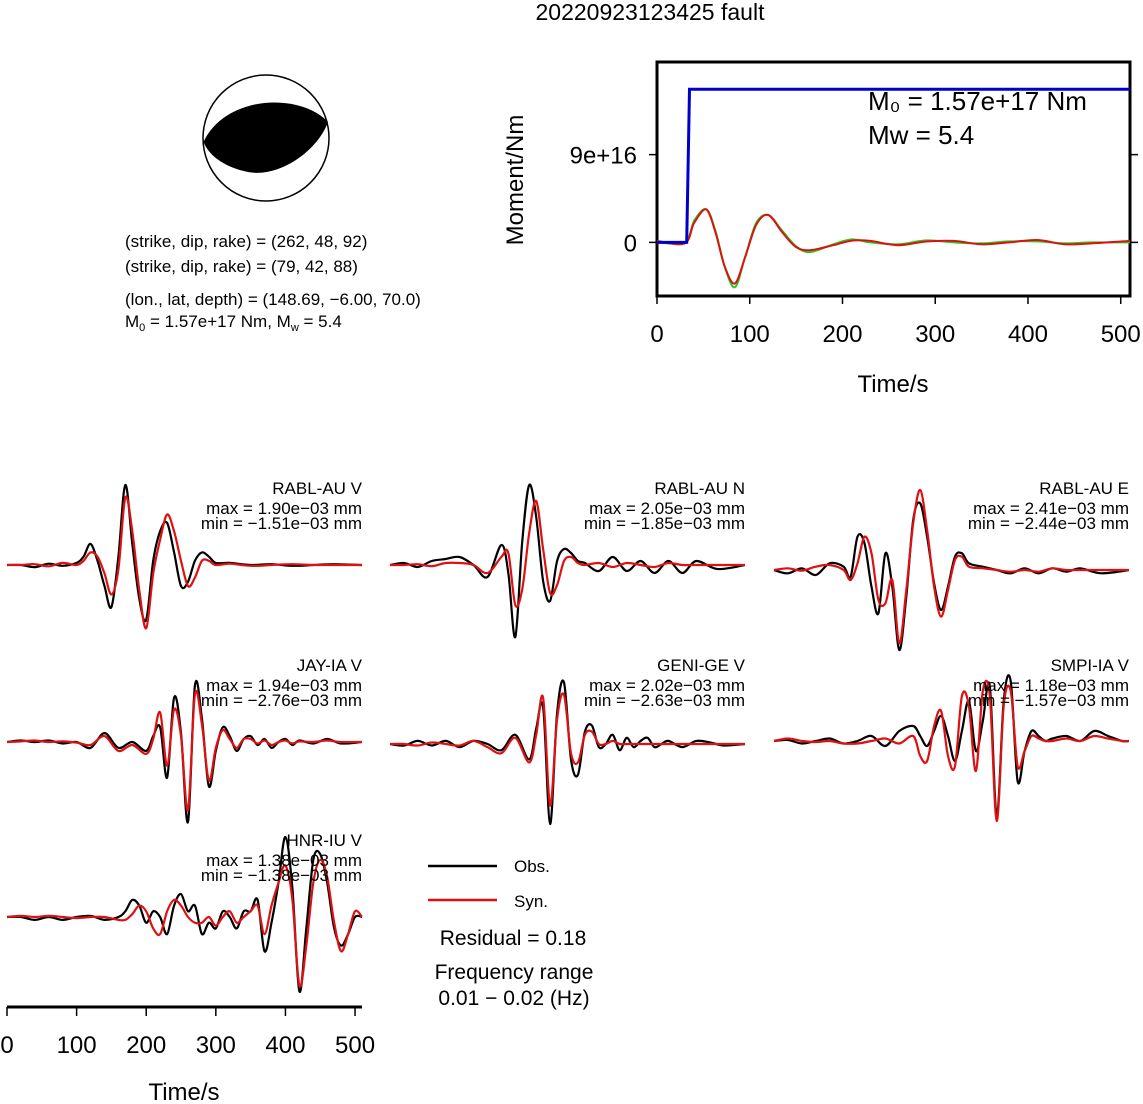 The width and height of the screenshot is (1143, 1104). I want to click on legend-obs-label: Obs., so click(532, 866).